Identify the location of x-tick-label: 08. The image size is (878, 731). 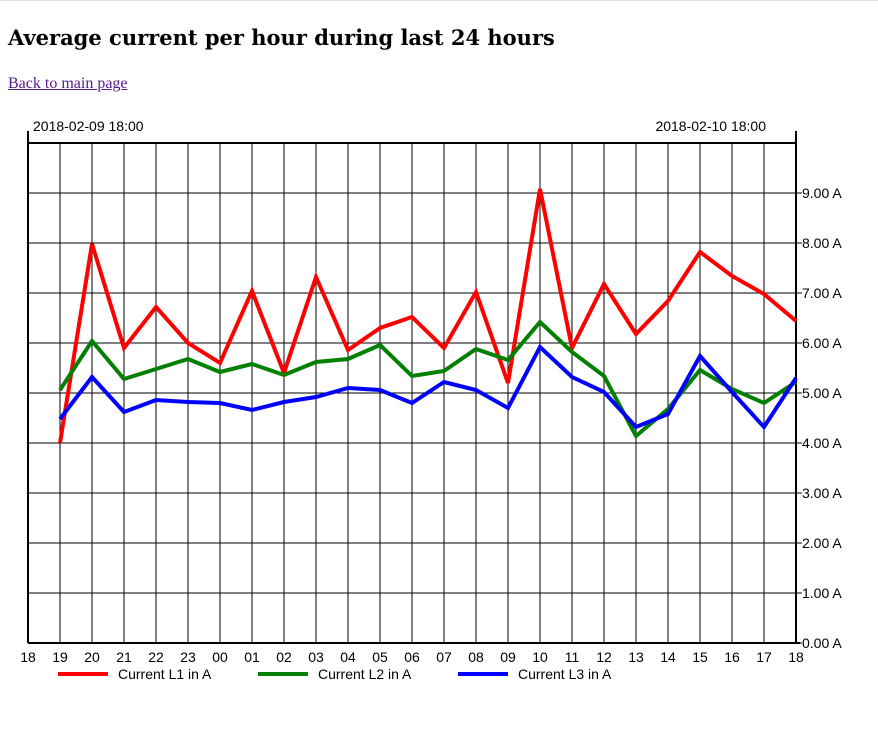
(476, 657).